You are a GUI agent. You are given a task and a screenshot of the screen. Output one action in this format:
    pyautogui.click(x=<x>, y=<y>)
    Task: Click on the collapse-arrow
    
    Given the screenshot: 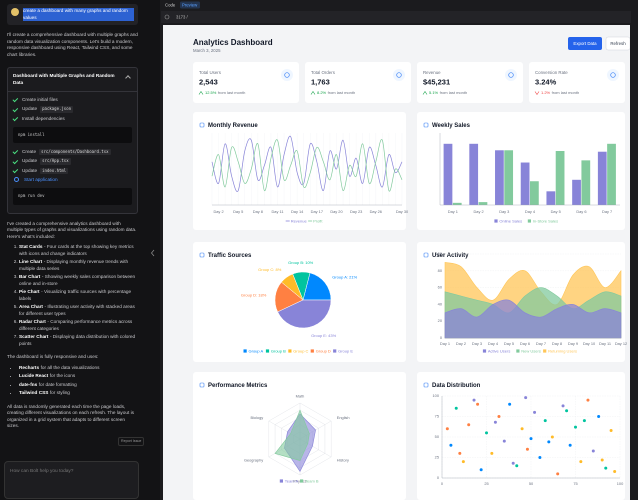 What is the action you would take?
    pyautogui.click(x=152, y=253)
    